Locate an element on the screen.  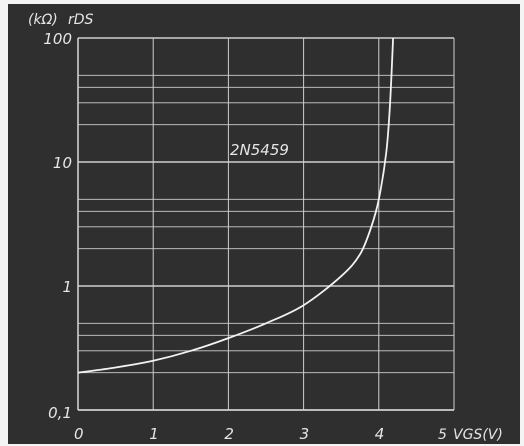
x-axis-label: VGS(V) is located at coordinates (478, 435).